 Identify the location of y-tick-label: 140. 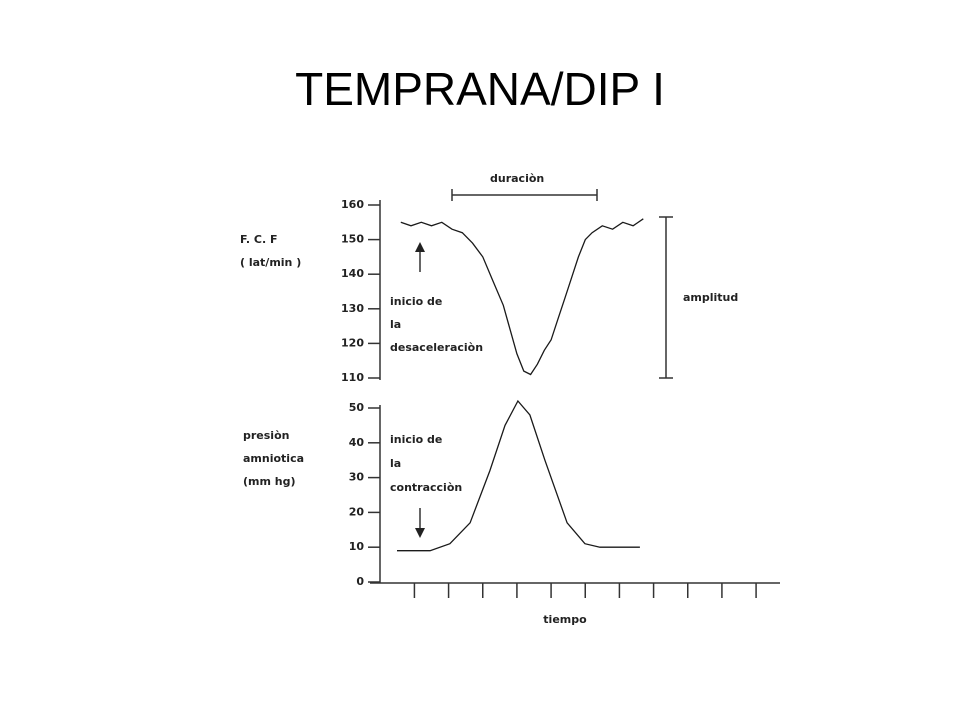
(352, 273).